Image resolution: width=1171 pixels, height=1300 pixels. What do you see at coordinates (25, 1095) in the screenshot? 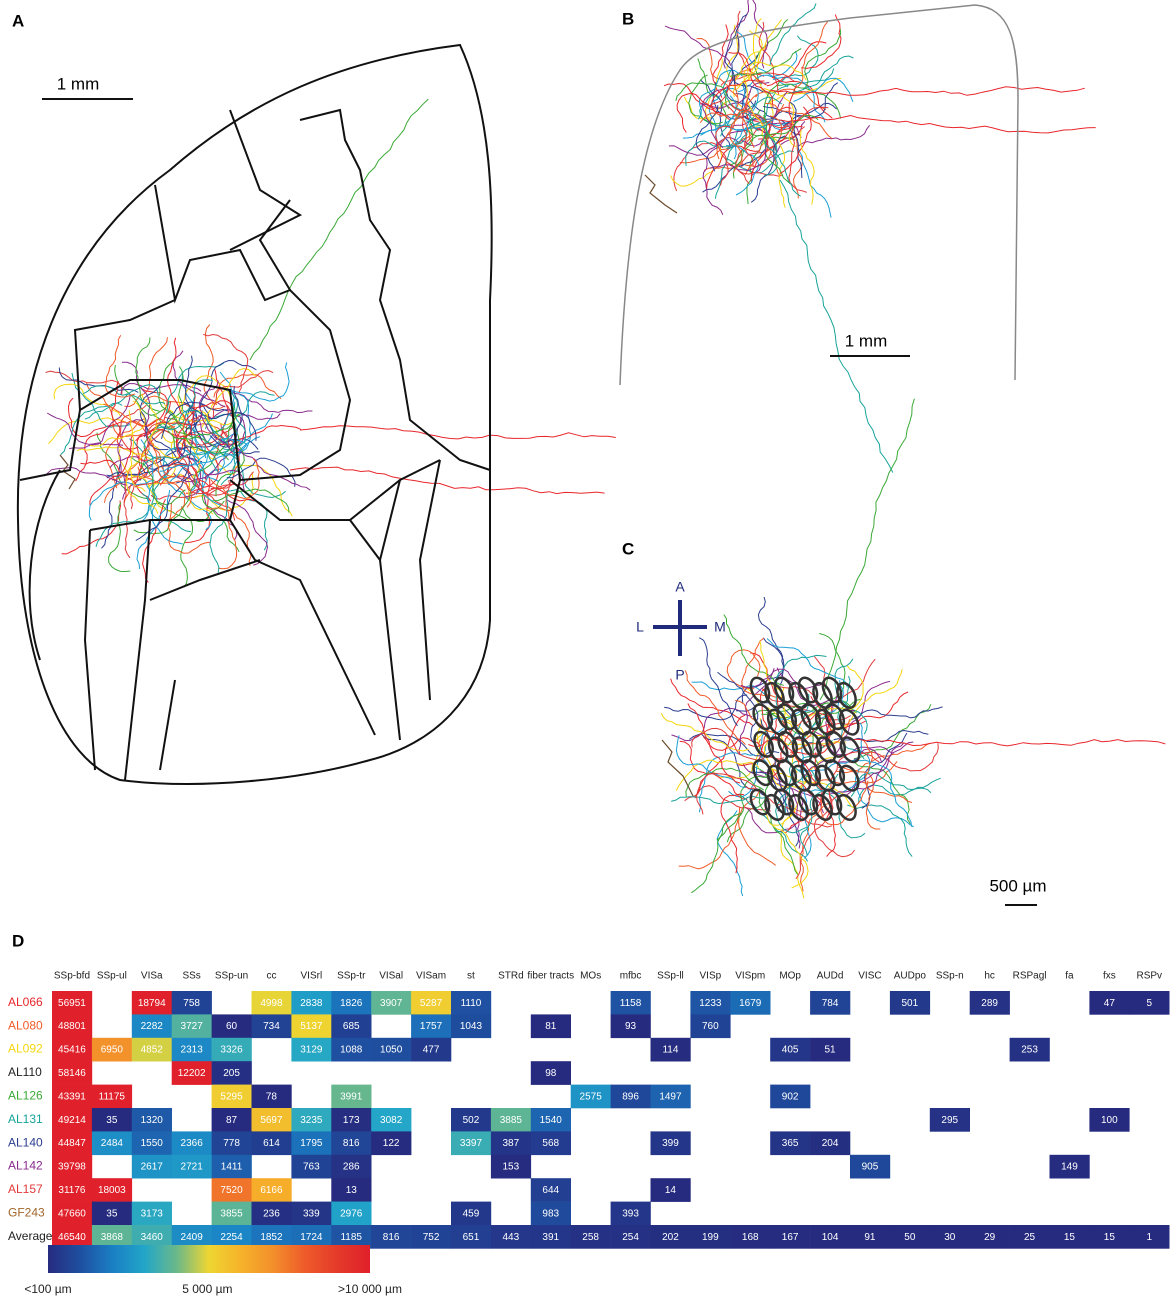
I see `row-label: AL126` at bounding box center [25, 1095].